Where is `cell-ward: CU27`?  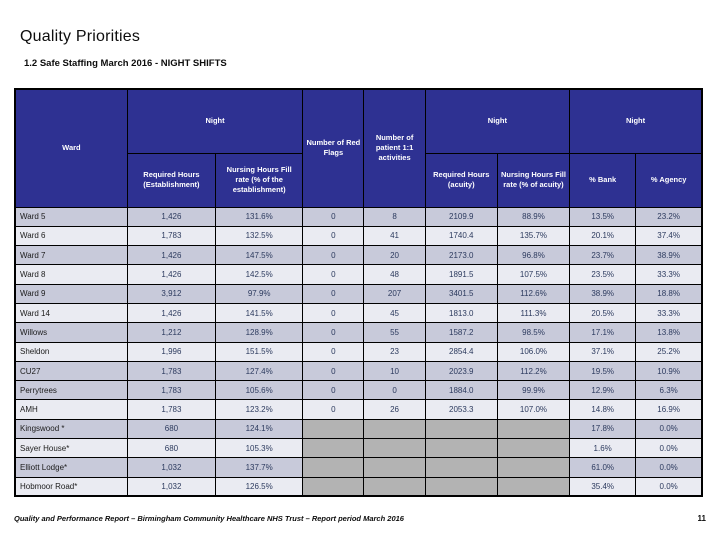
cell-ward: CU27 is located at coordinates (71, 371).